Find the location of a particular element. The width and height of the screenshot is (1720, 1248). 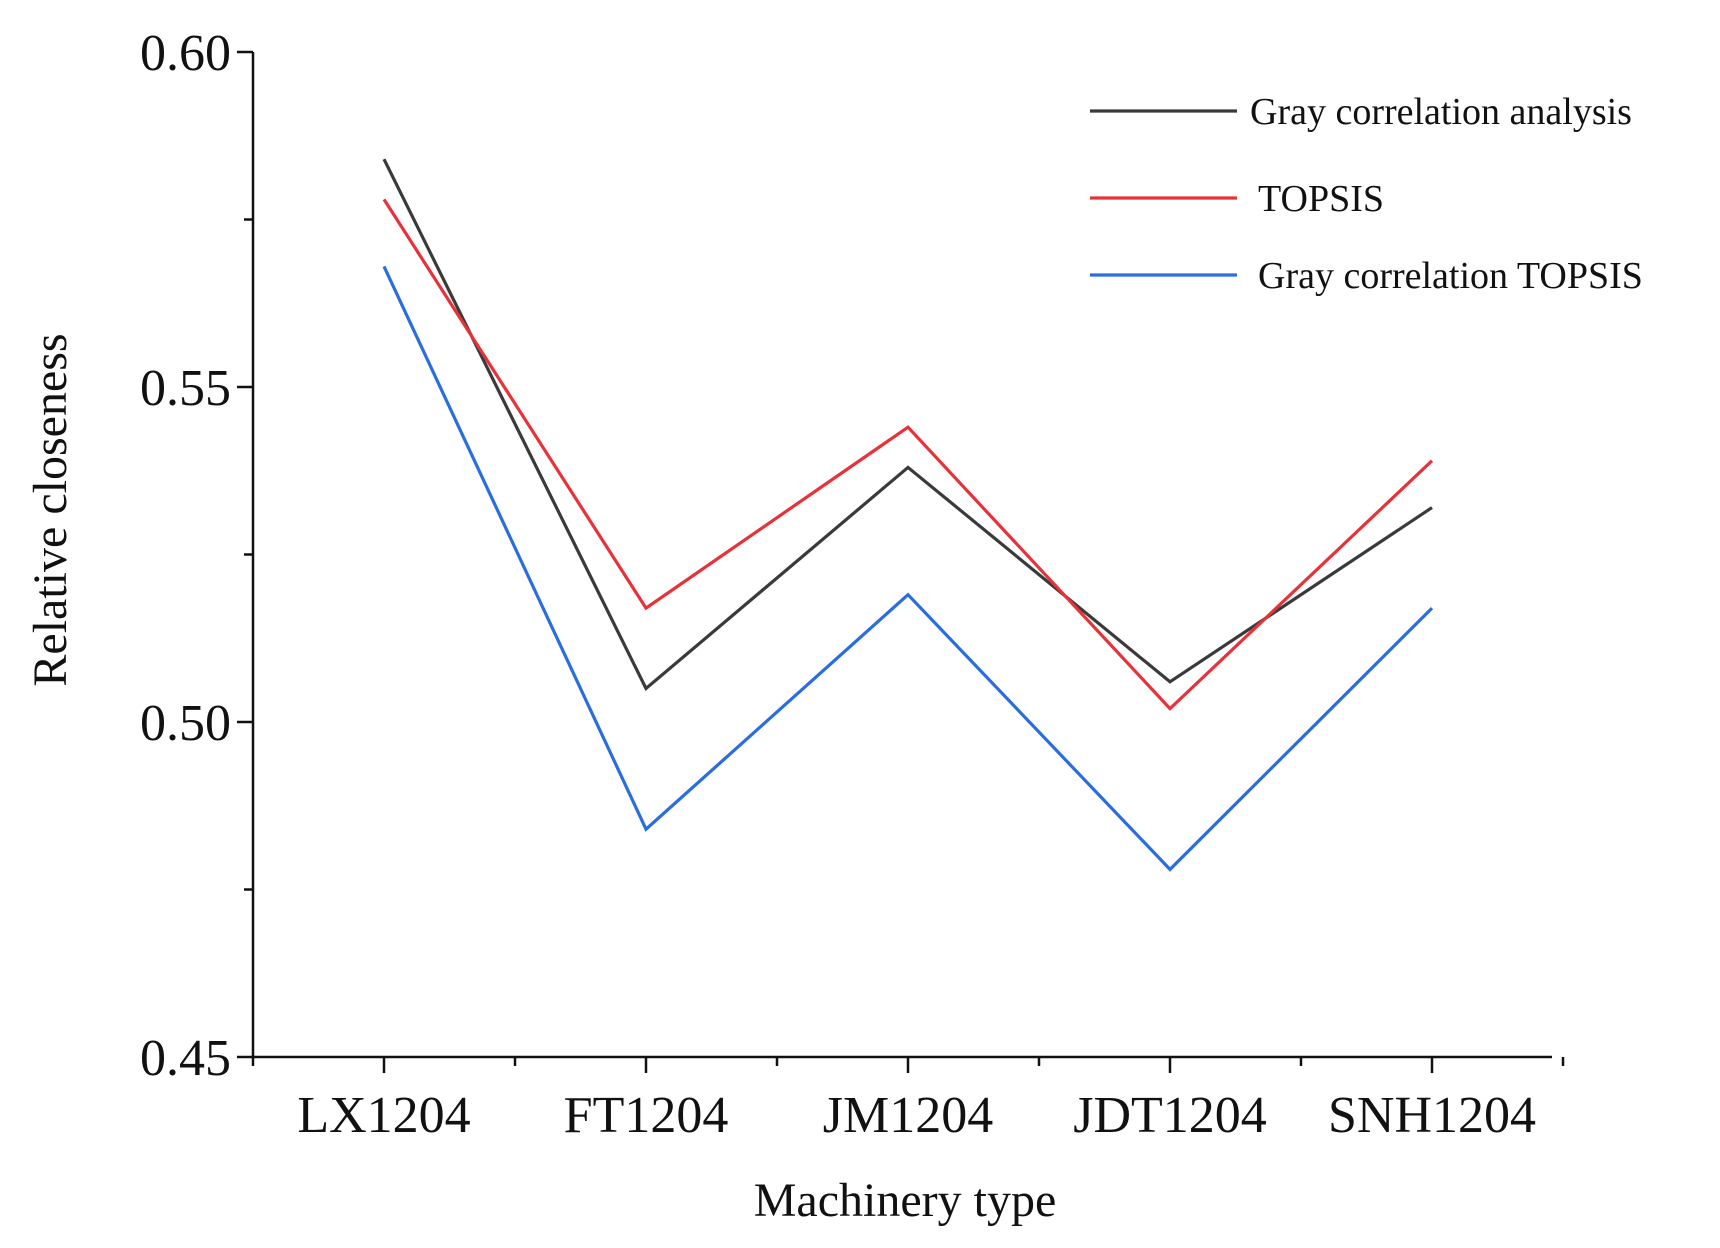

x-tick-label: SNH1204 is located at coordinates (1432, 1115).